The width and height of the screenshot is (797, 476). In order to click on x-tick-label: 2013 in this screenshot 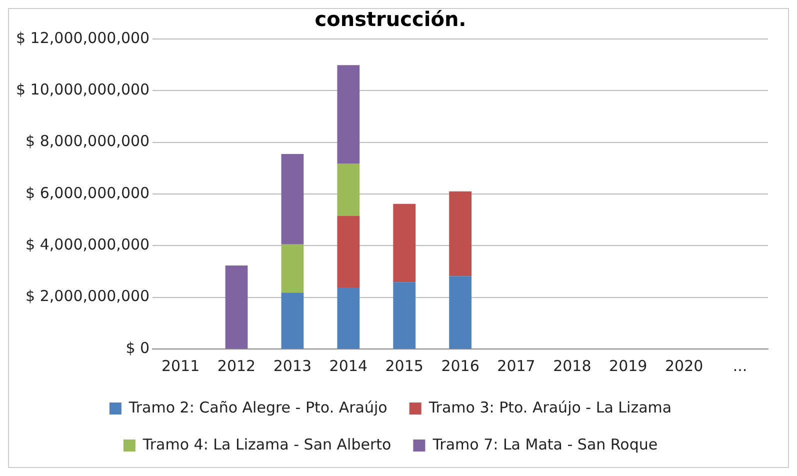, I will do `click(292, 365)`.